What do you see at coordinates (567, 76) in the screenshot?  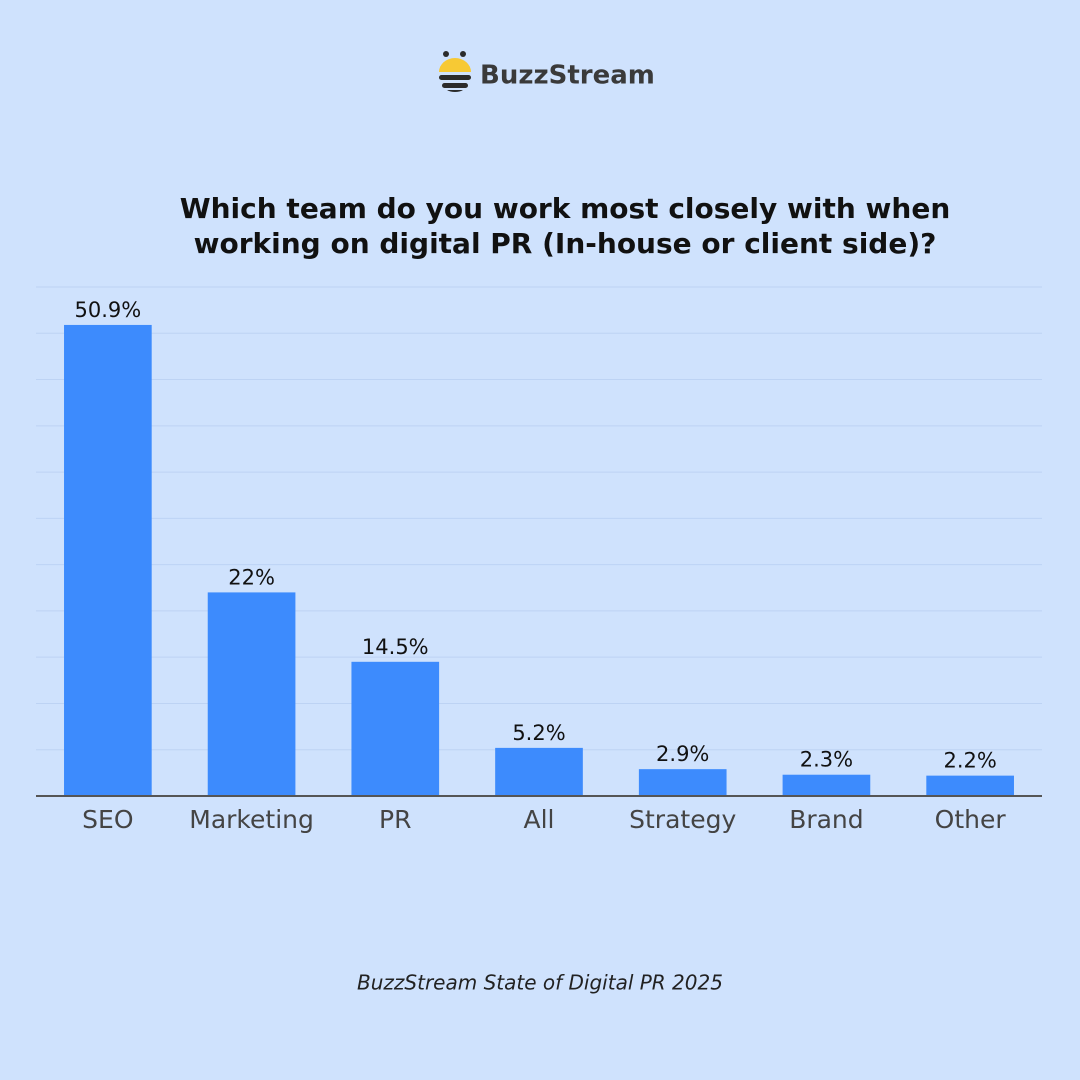 I see `brand-name: BuzzStream` at bounding box center [567, 76].